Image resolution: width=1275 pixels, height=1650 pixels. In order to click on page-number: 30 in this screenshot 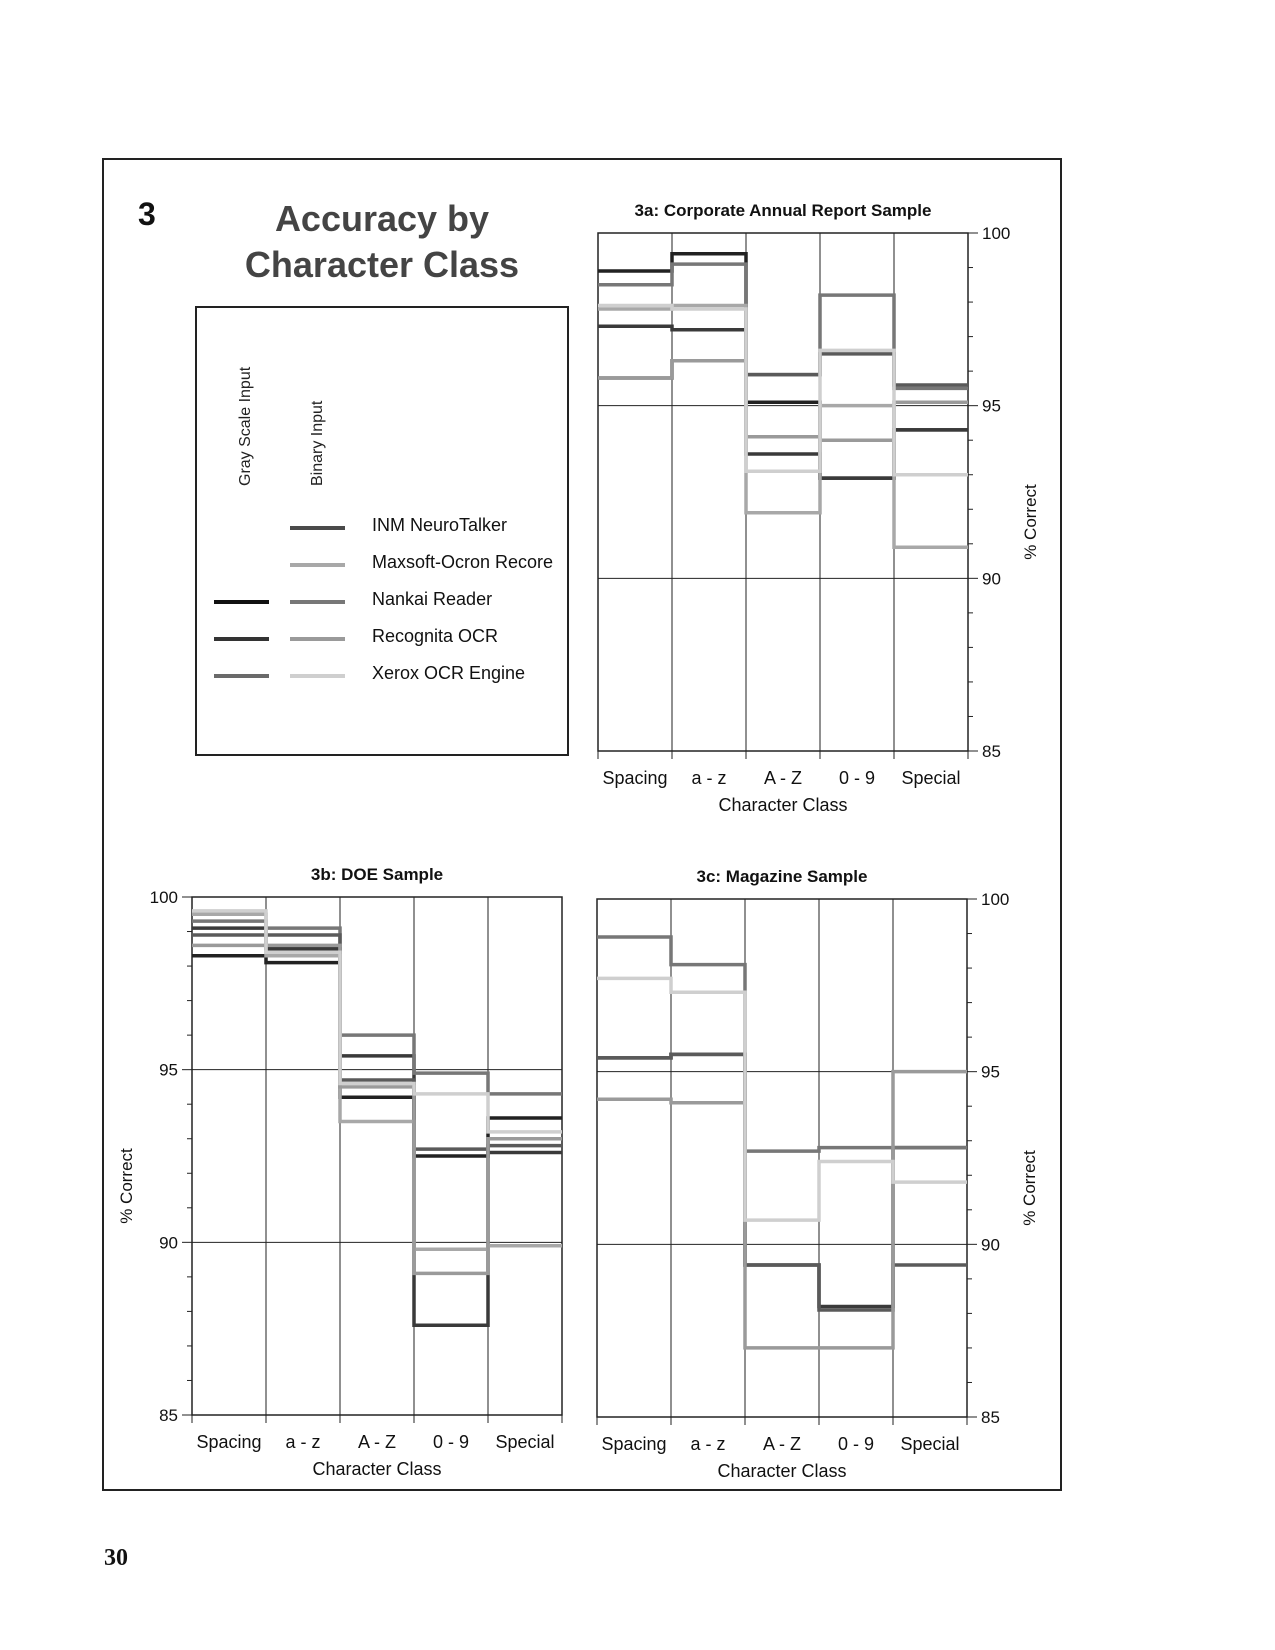, I will do `click(116, 1558)`.